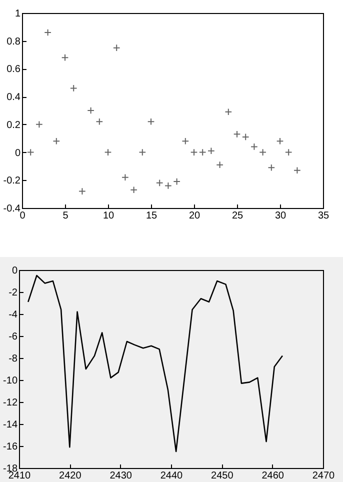 The height and width of the screenshot is (482, 343). Describe the element at coordinates (13, 315) in the screenshot. I see `y-tick-label: -4` at that location.